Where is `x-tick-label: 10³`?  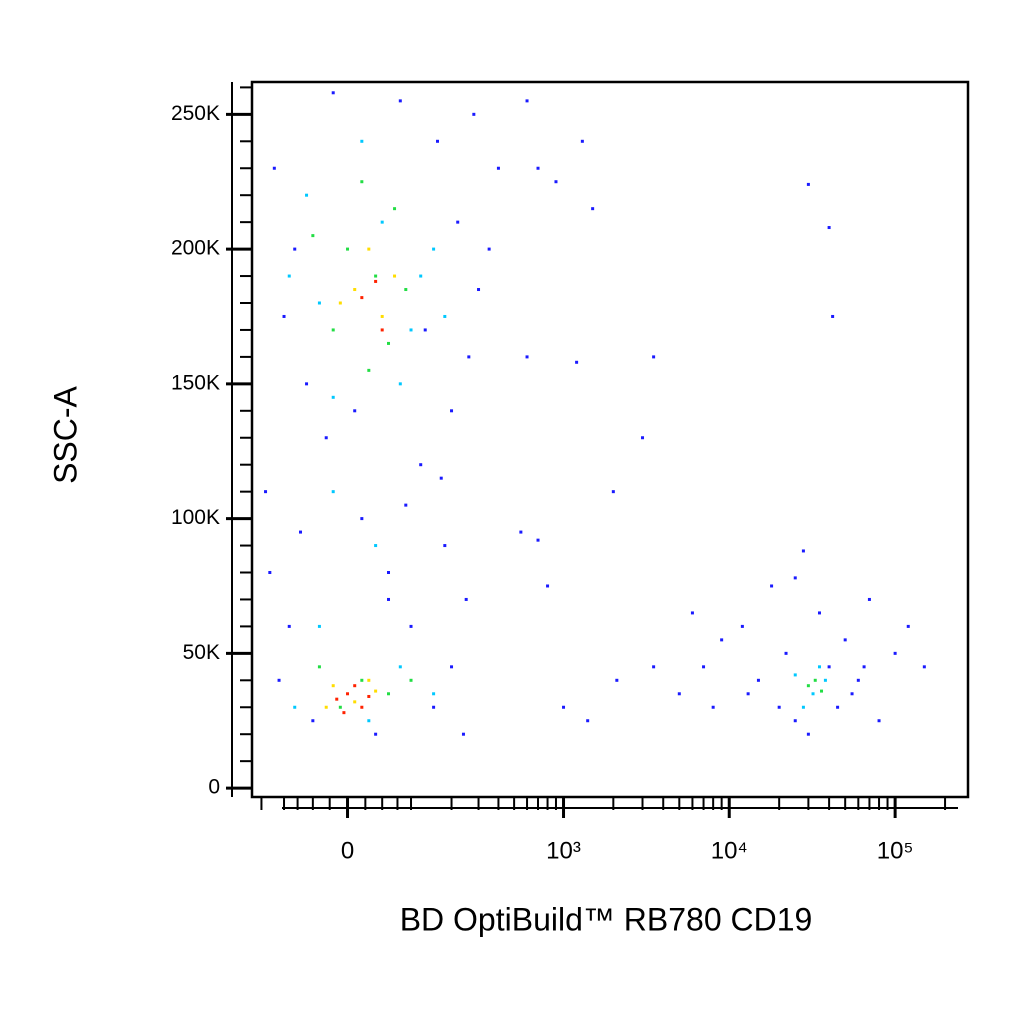
x-tick-label: 10³ is located at coordinates (563, 850).